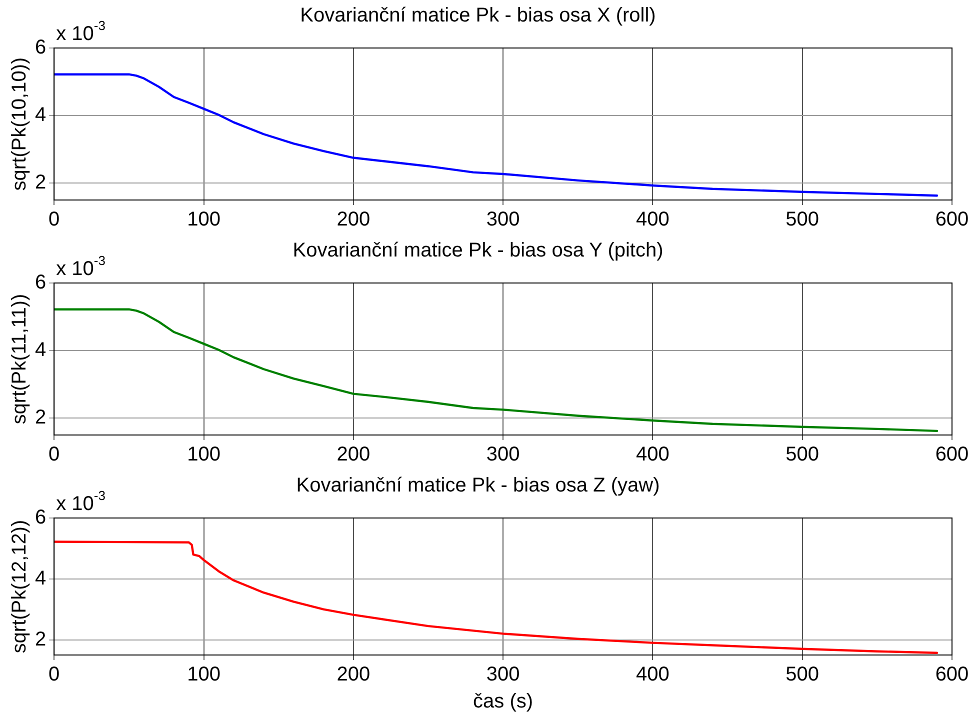 This screenshot has height=718, width=976. I want to click on chart-title: Kovarianční matice Pk - bias osa X (roll), so click(478, 15).